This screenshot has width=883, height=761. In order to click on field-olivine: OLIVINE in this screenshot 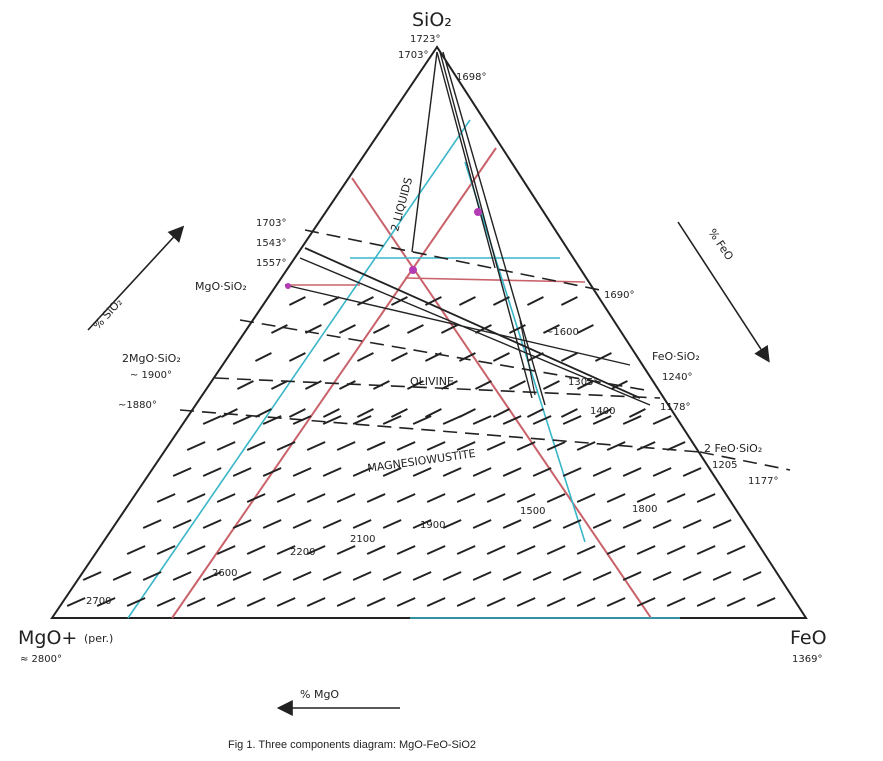, I will do `click(432, 381)`.